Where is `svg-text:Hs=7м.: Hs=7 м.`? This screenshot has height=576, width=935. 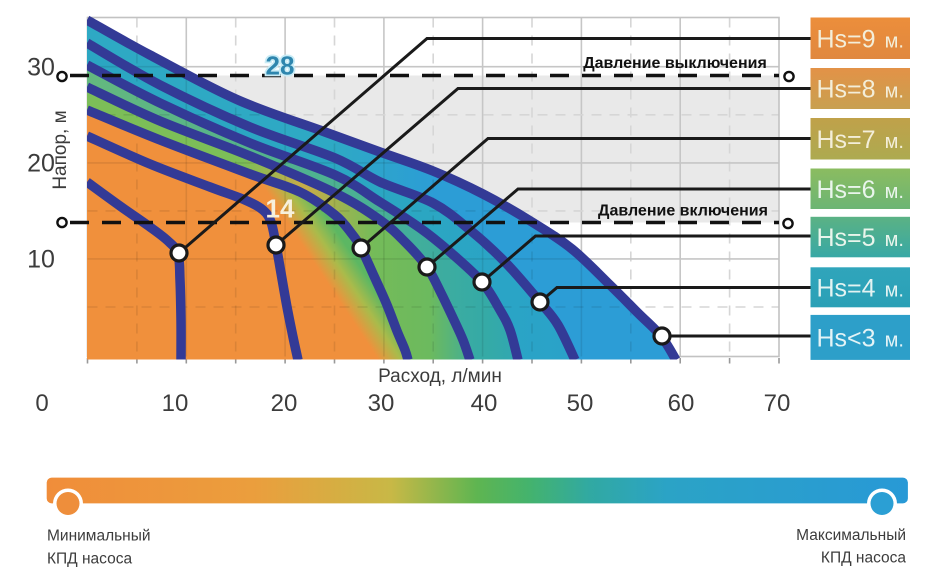 svg-text:Hs=7м.: Hs=7 м. is located at coordinates (860, 140).